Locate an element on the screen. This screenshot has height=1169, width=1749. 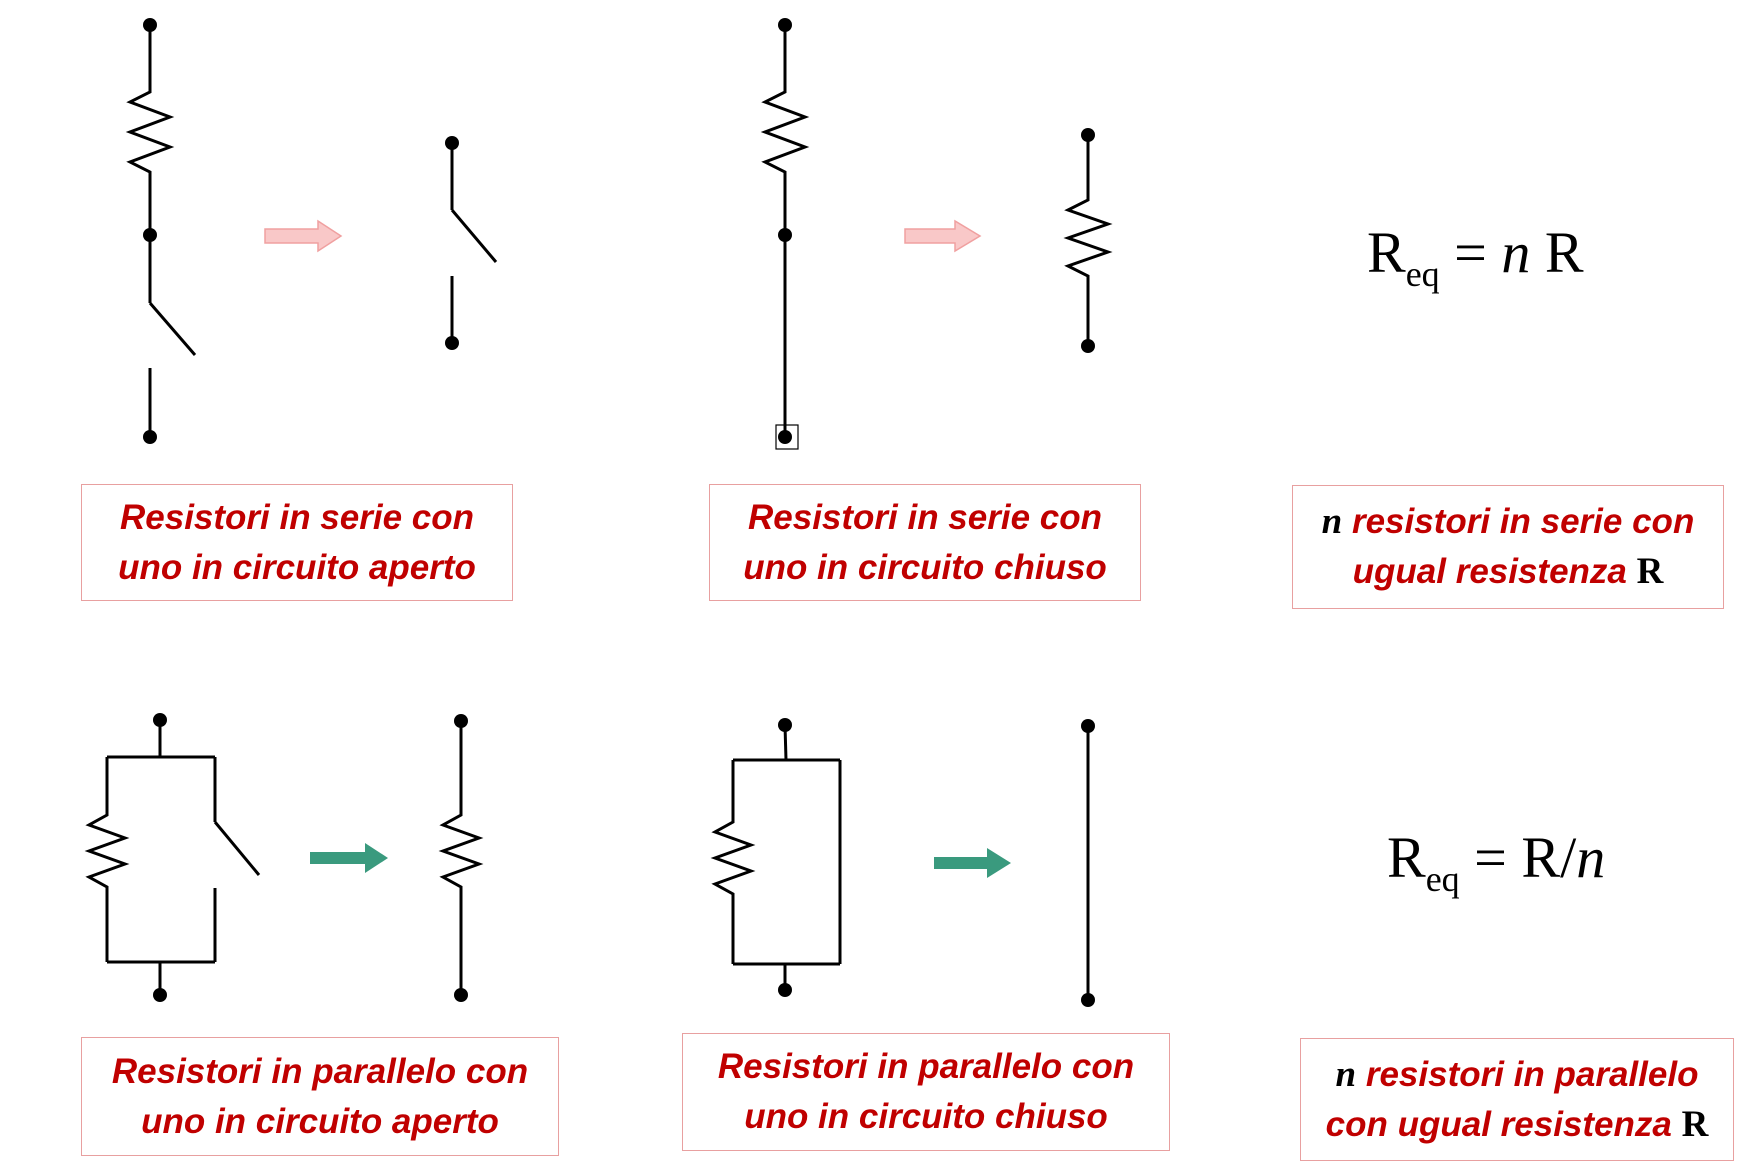
open-switch-icon is located at coordinates (172, 329).